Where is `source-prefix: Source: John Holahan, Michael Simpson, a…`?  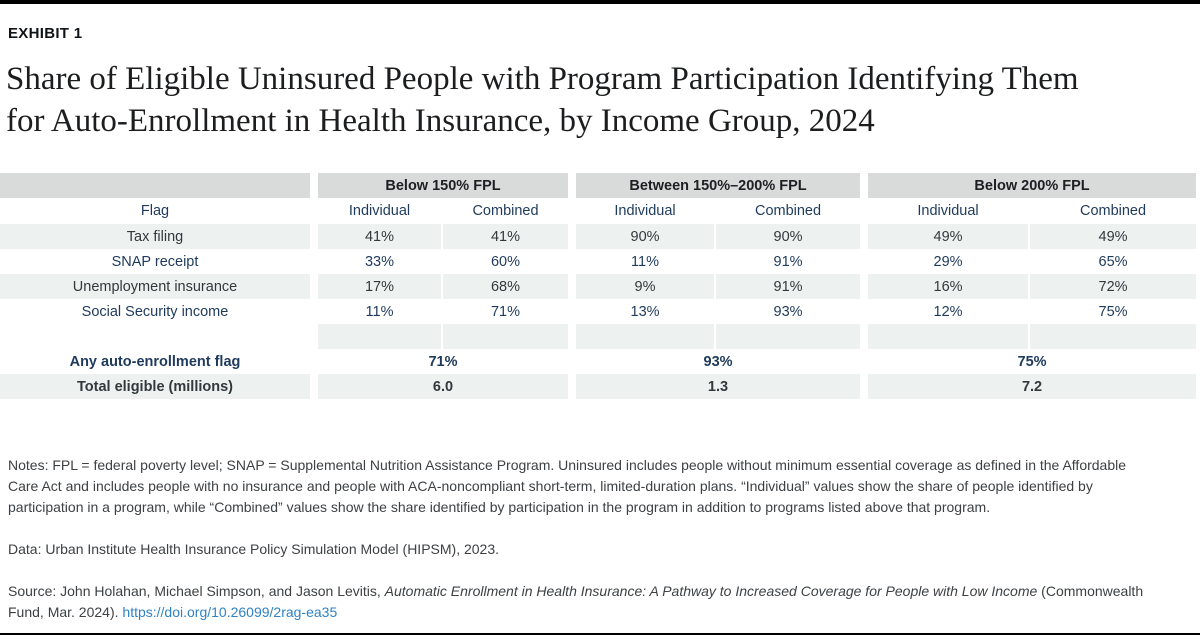
source-prefix: Source: John Holahan, Michael Simpson, a… is located at coordinates (196, 591).